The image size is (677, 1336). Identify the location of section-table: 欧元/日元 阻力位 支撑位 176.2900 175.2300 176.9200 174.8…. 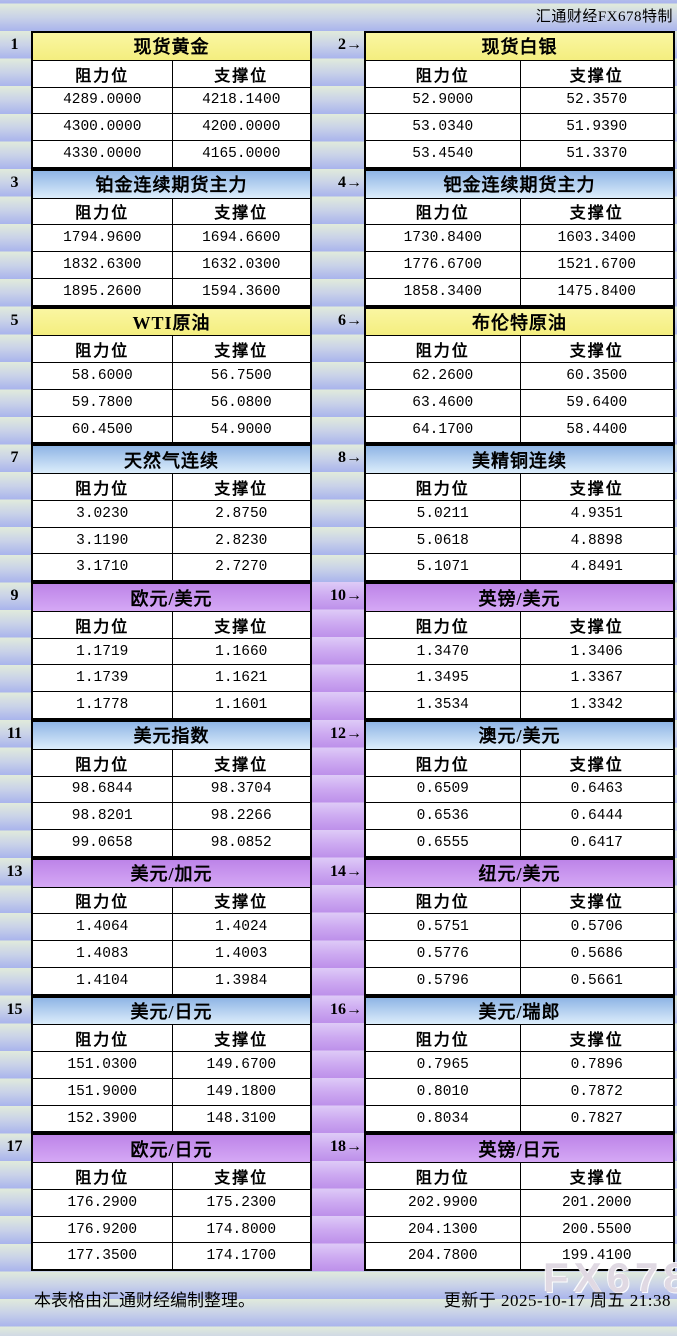
(171, 1202).